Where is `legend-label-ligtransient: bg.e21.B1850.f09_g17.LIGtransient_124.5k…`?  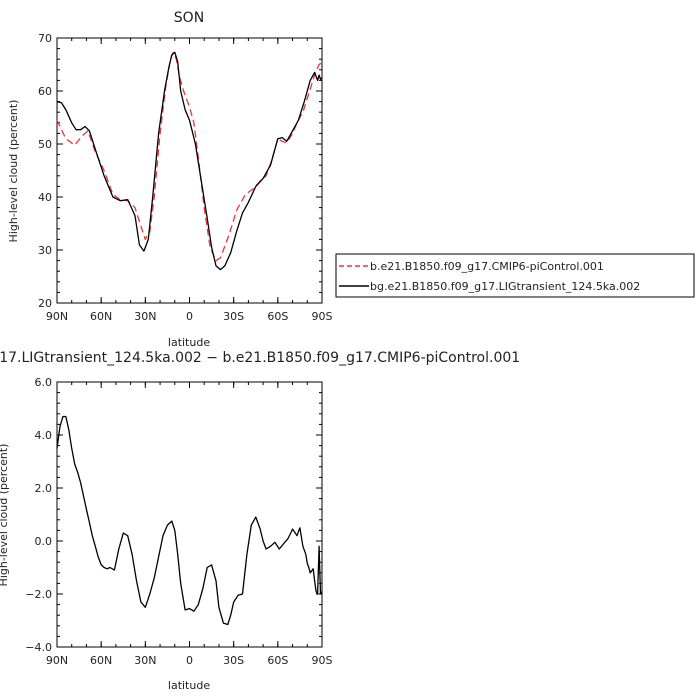 legend-label-ligtransient: bg.e21.B1850.f09_g17.LIGtransient_124.5k… is located at coordinates (505, 286).